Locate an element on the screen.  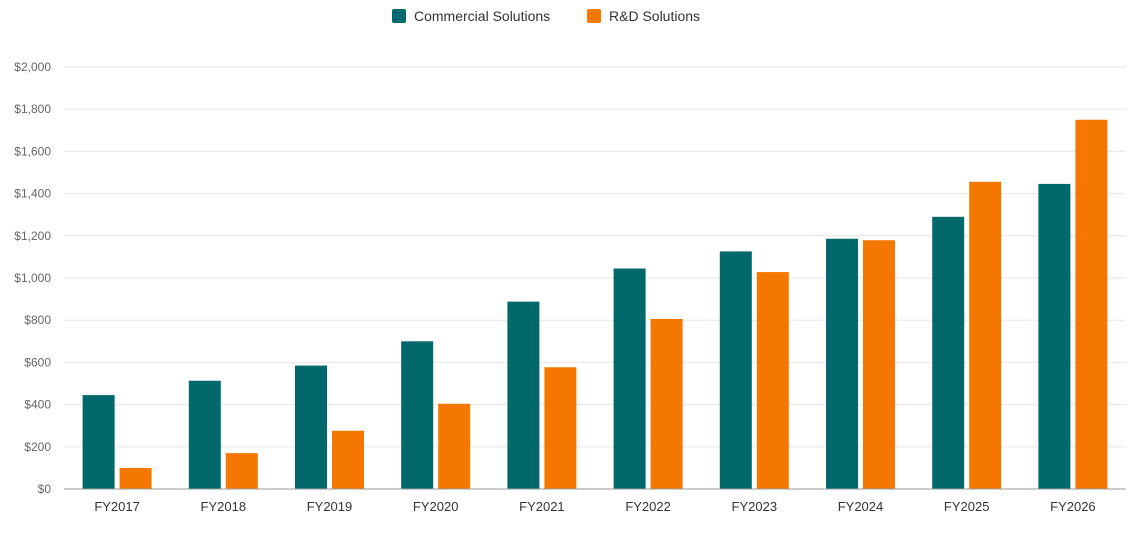
x-tick-label: FY2018 is located at coordinates (224, 506).